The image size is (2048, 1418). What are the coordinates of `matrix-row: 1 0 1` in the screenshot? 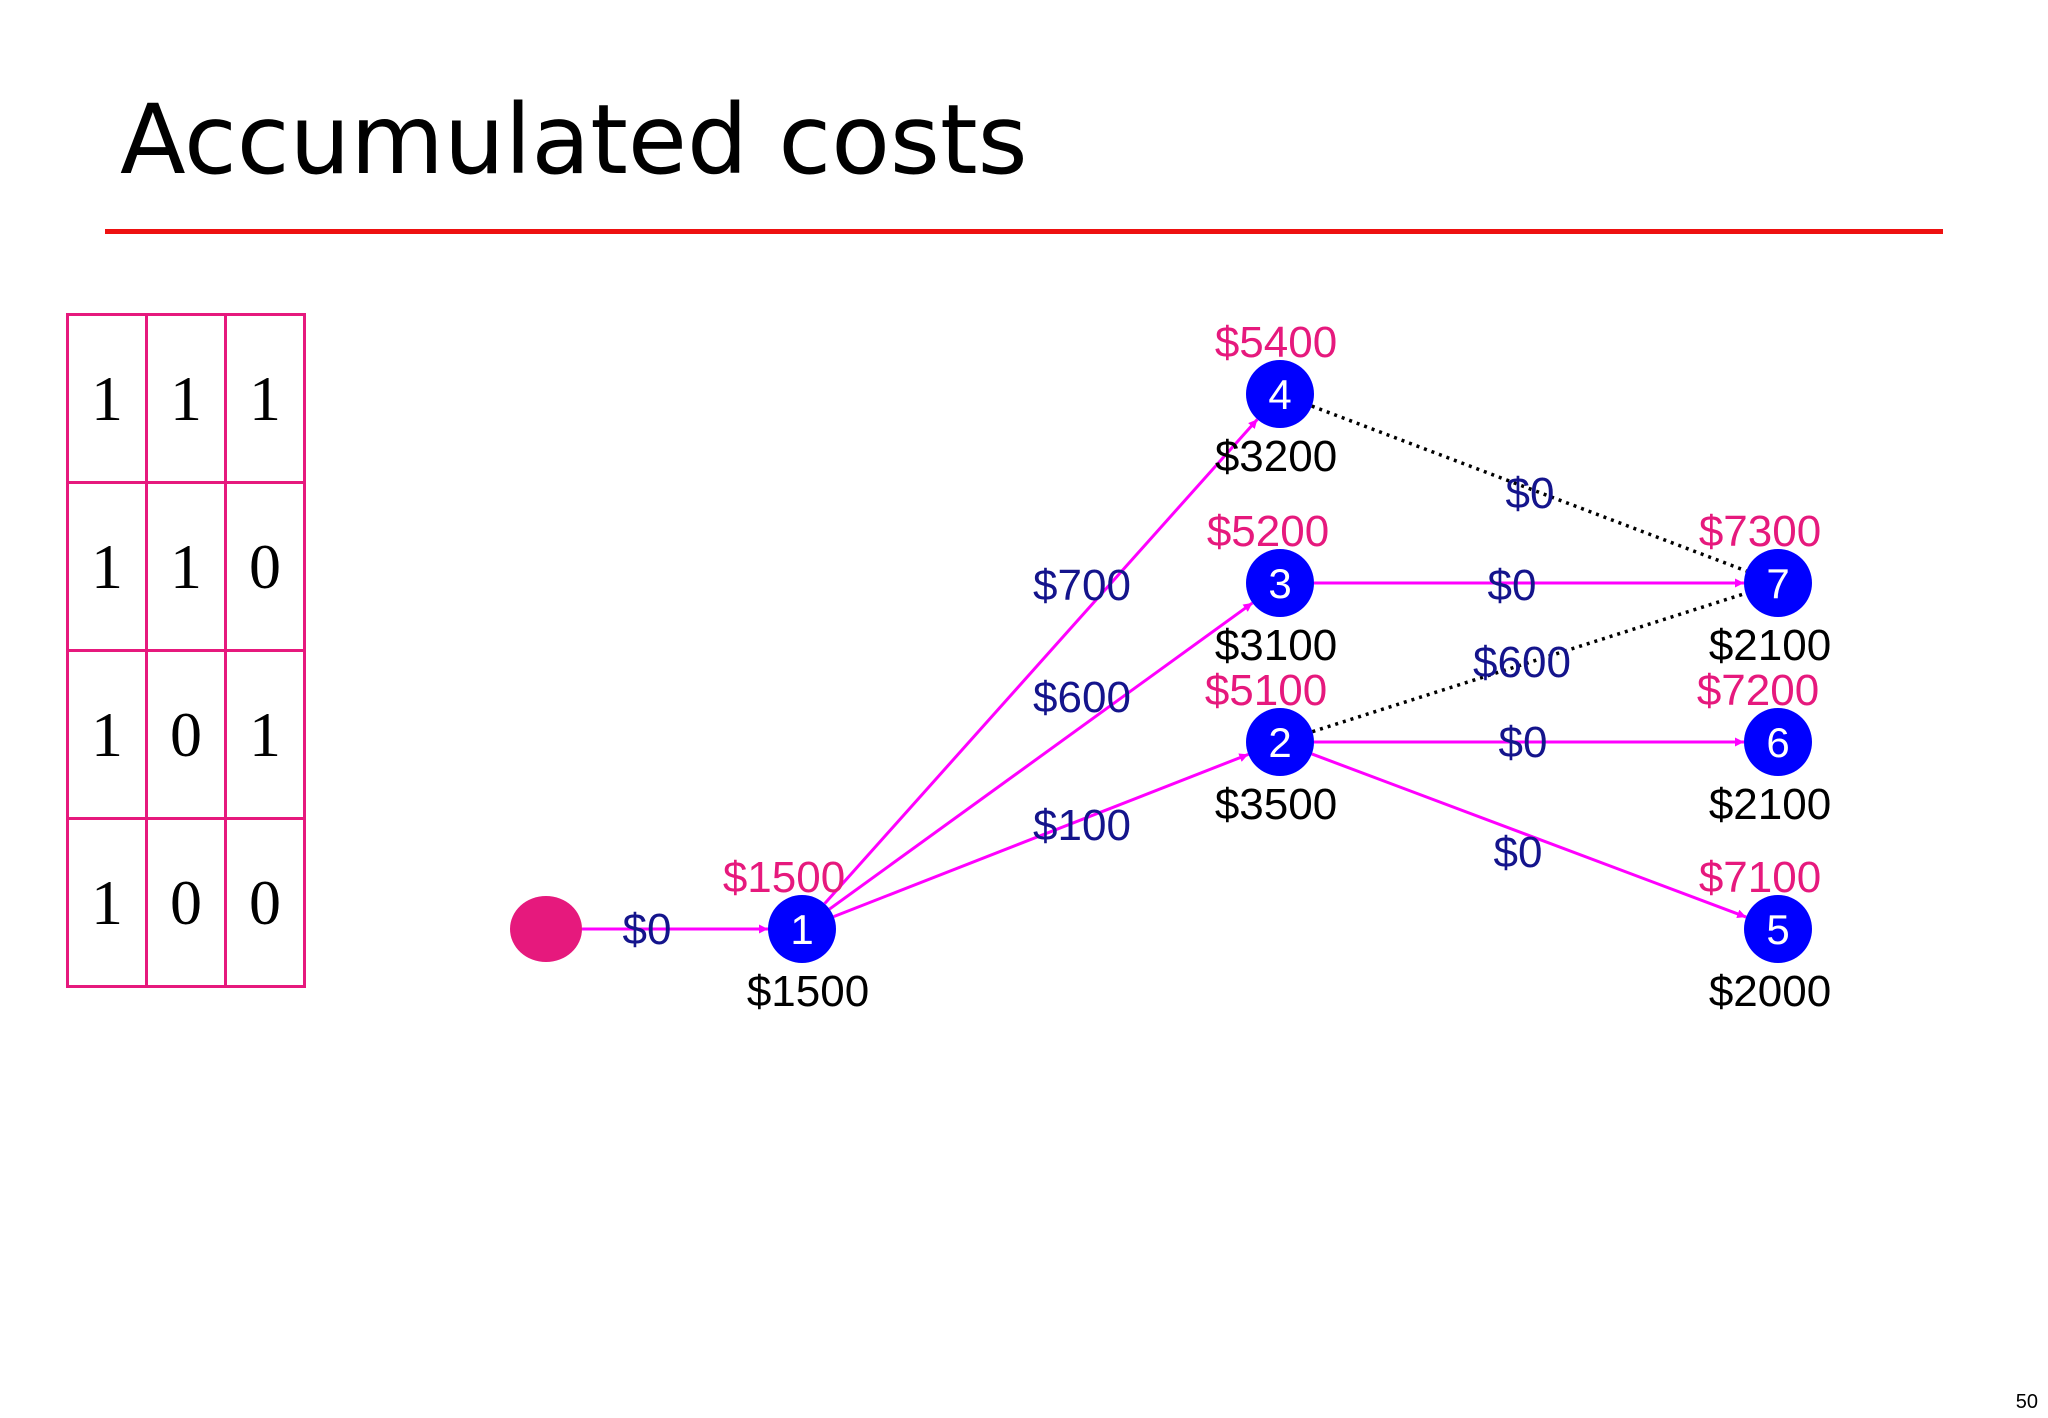 It's located at (186, 734).